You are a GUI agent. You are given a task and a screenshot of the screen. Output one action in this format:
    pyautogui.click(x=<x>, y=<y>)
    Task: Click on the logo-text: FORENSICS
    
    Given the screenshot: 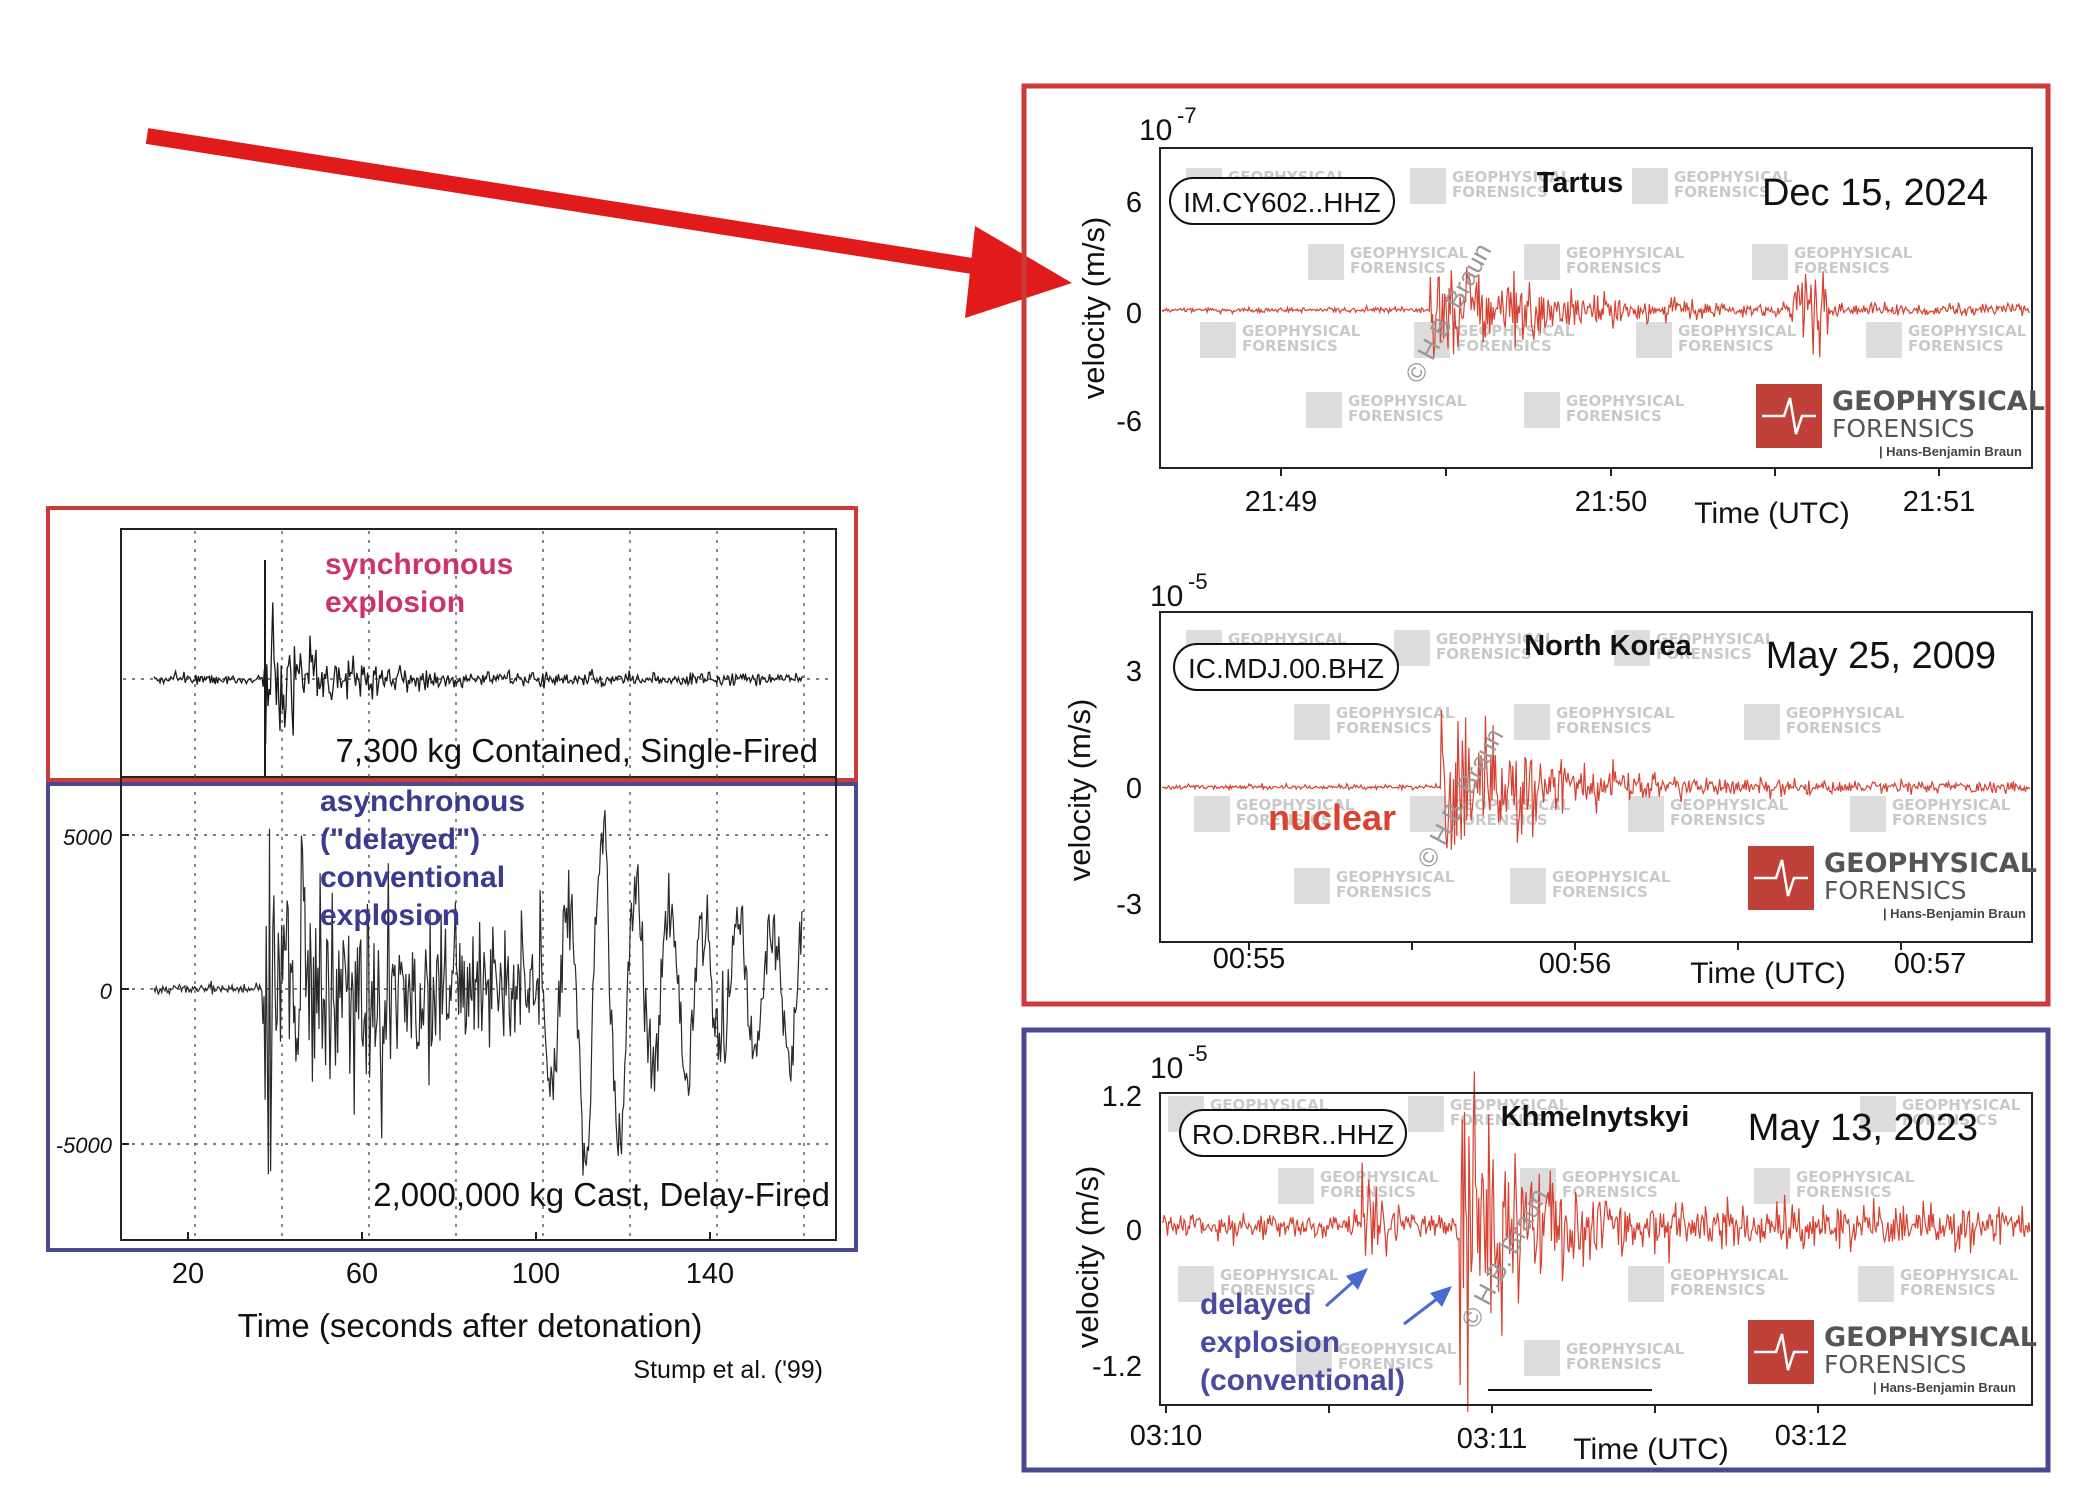 What is the action you would take?
    pyautogui.click(x=1895, y=890)
    